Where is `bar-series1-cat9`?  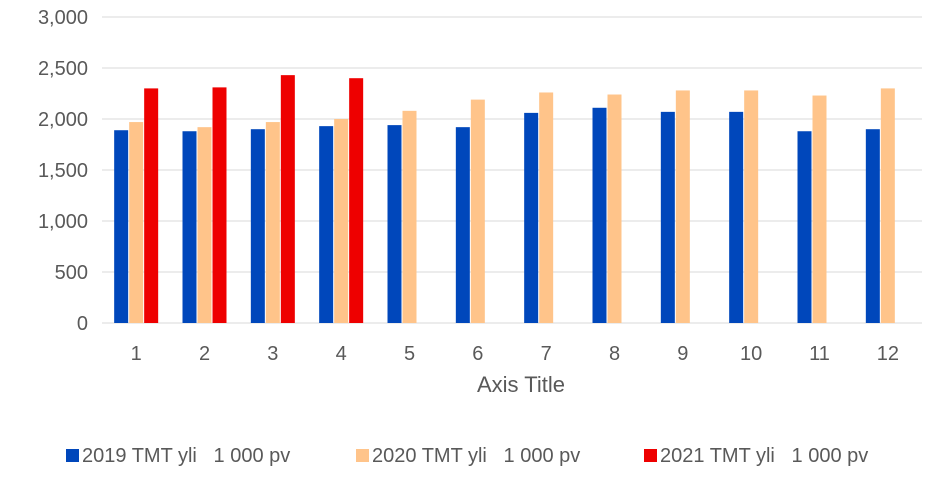 bar-series1-cat9 is located at coordinates (667, 217).